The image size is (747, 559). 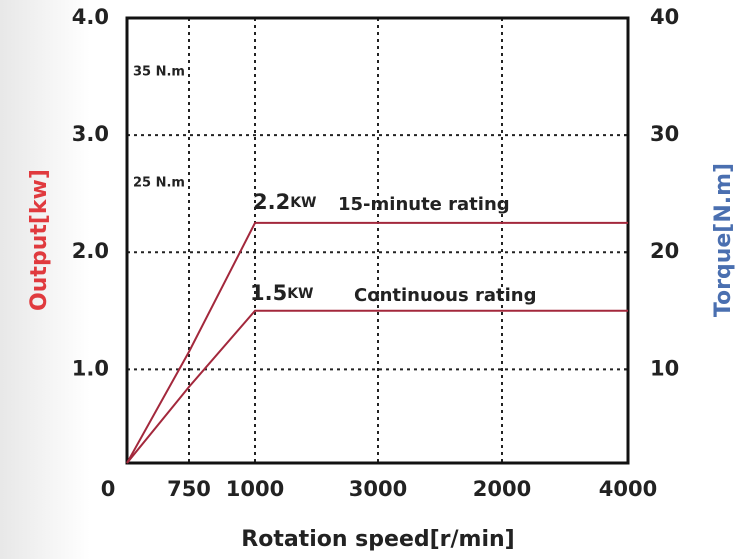 What do you see at coordinates (108, 489) in the screenshot?
I see `origin-label: 0` at bounding box center [108, 489].